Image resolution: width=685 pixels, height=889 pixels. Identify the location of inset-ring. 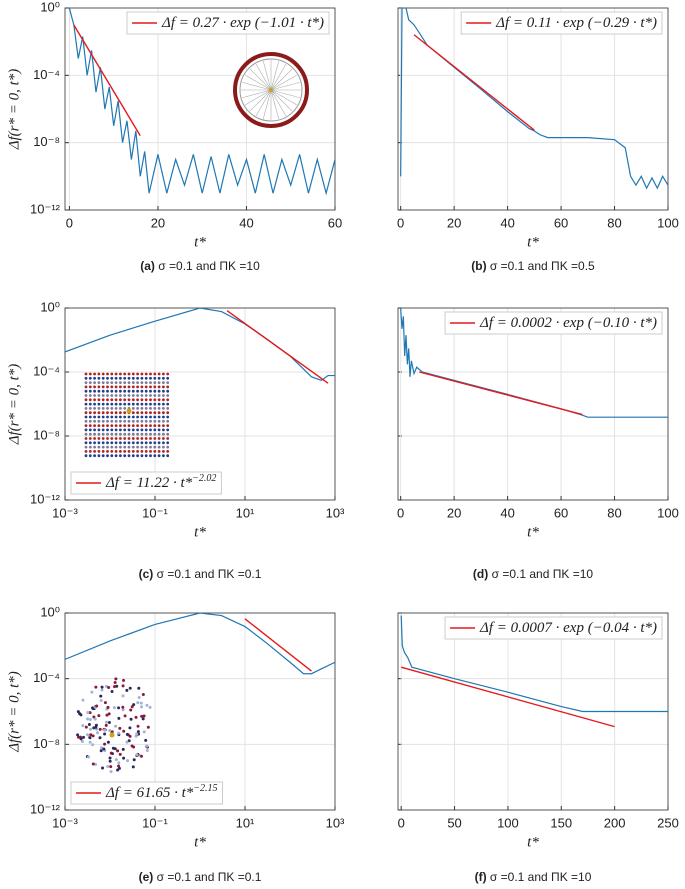
(271, 90).